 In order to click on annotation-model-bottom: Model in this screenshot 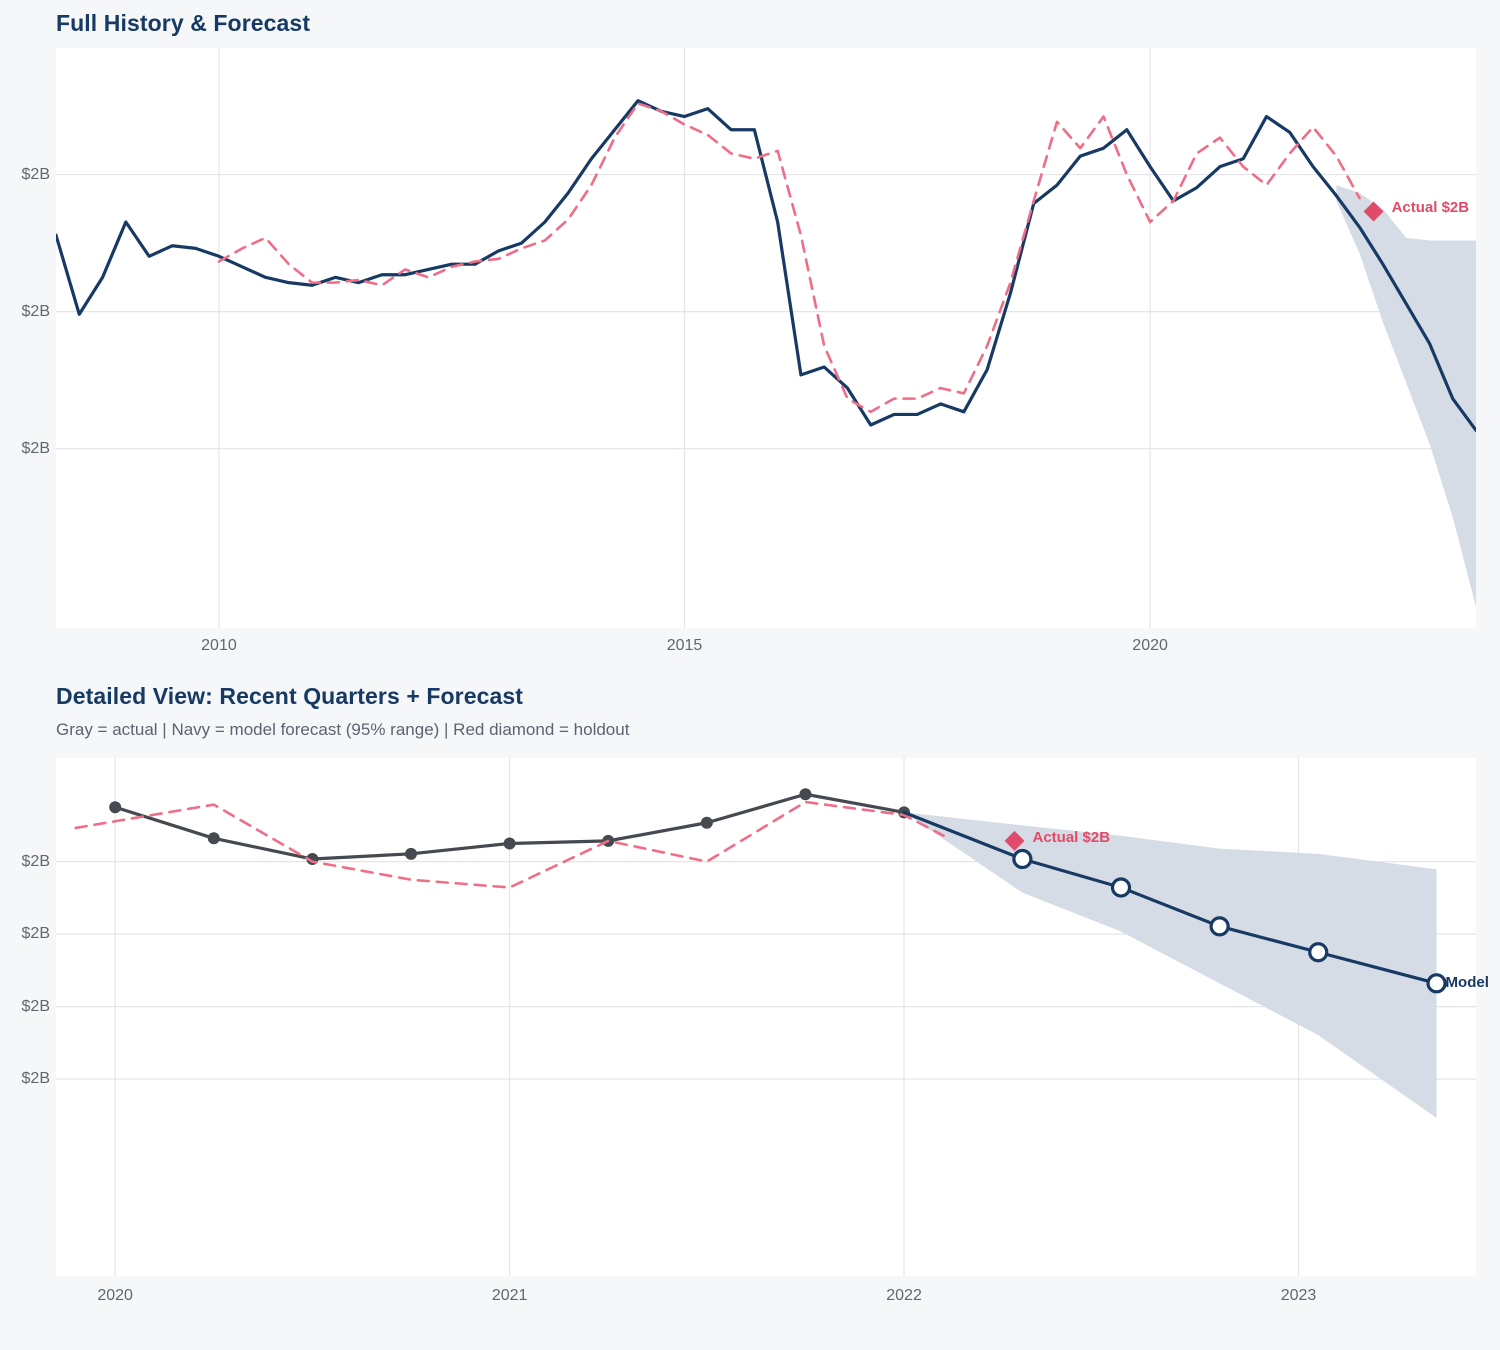, I will do `click(1467, 983)`.